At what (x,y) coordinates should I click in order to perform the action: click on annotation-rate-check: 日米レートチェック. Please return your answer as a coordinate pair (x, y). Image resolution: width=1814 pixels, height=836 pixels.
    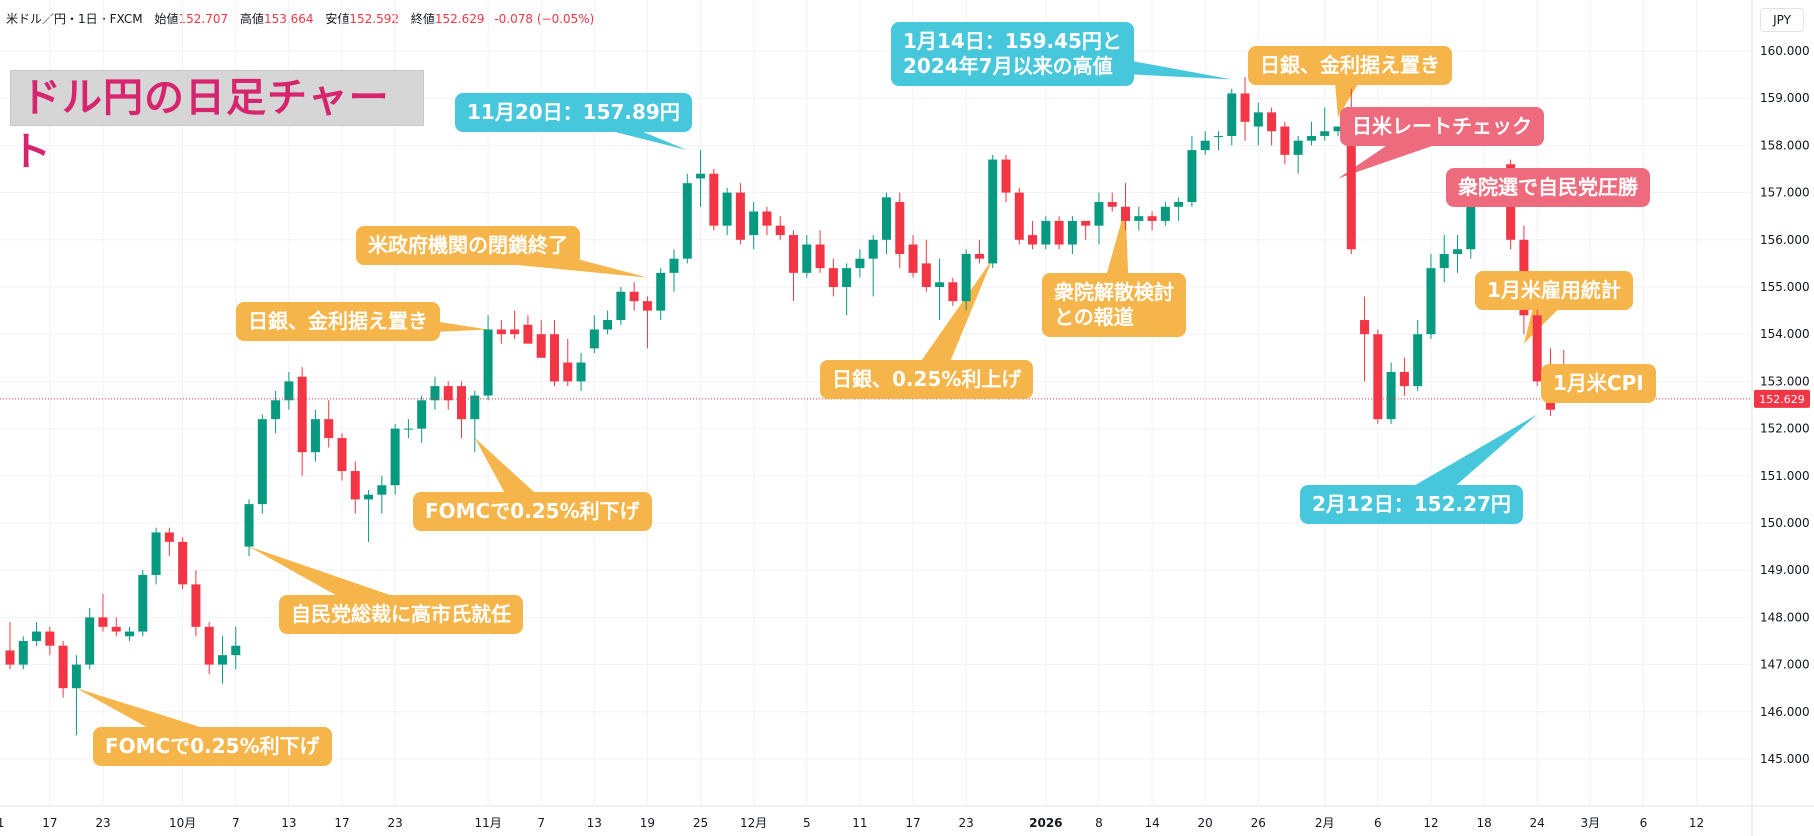
    Looking at the image, I should click on (1442, 126).